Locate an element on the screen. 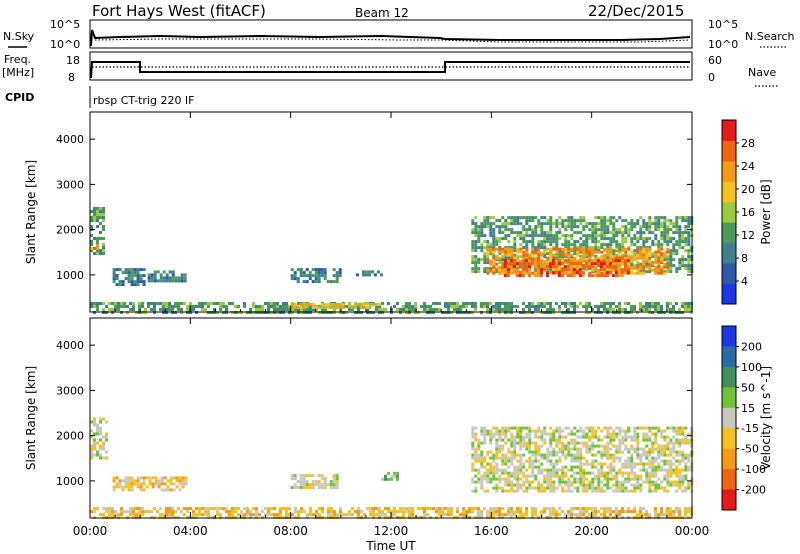 The width and height of the screenshot is (800, 554). colorbar-tick-label: 15 is located at coordinates (748, 408).